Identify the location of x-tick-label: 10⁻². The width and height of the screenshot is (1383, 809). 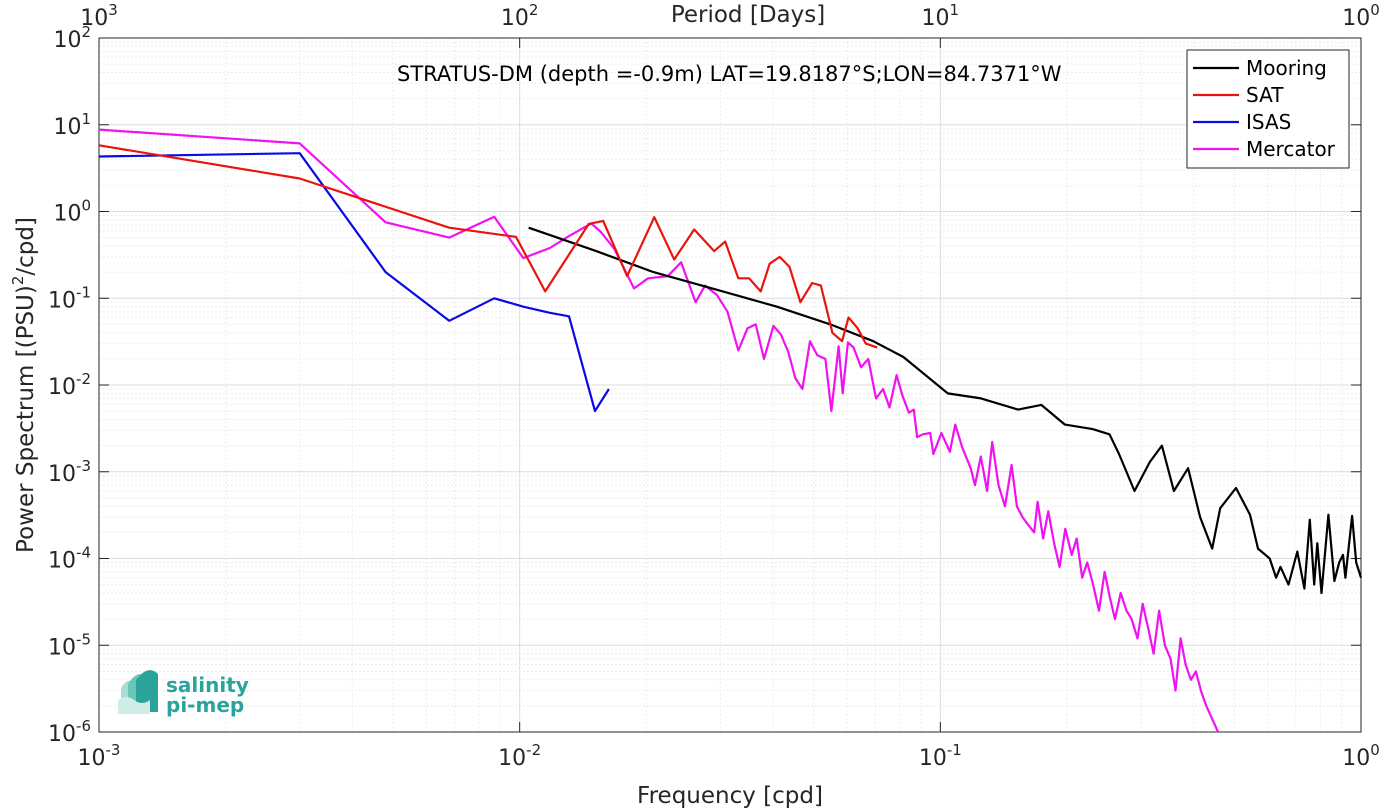
(519, 756).